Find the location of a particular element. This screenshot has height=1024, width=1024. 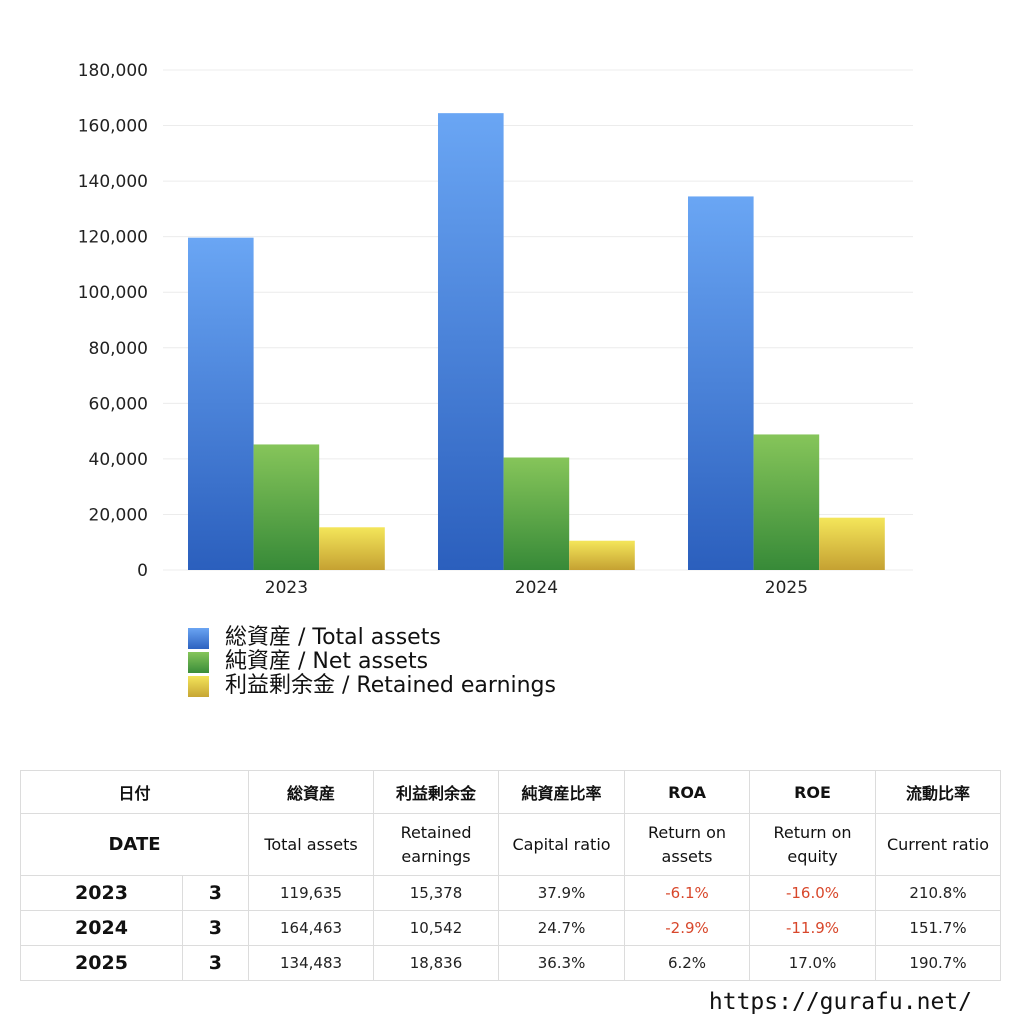

cell-total-assets: 119,635 is located at coordinates (311, 893).